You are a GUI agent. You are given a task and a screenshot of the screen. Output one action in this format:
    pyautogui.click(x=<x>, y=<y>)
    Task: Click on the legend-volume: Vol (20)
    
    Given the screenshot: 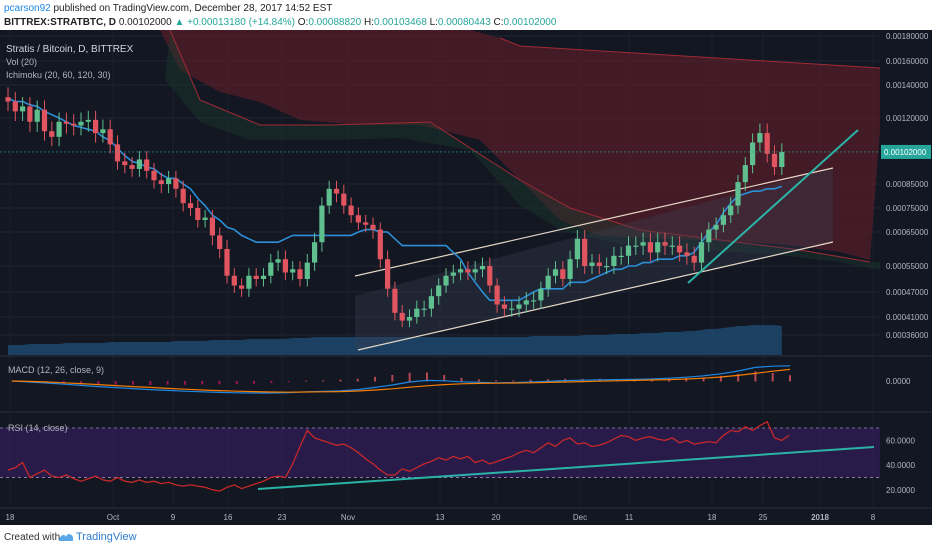 What is the action you would take?
    pyautogui.click(x=21, y=62)
    